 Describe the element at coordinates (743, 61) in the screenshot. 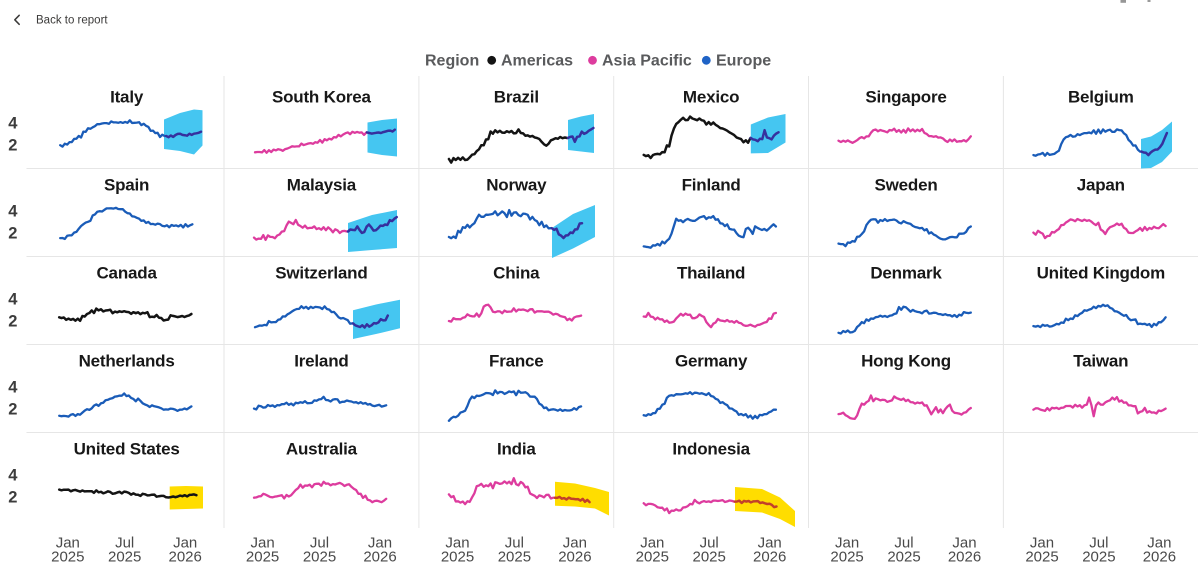

I see `svg-text: Europe` at that location.